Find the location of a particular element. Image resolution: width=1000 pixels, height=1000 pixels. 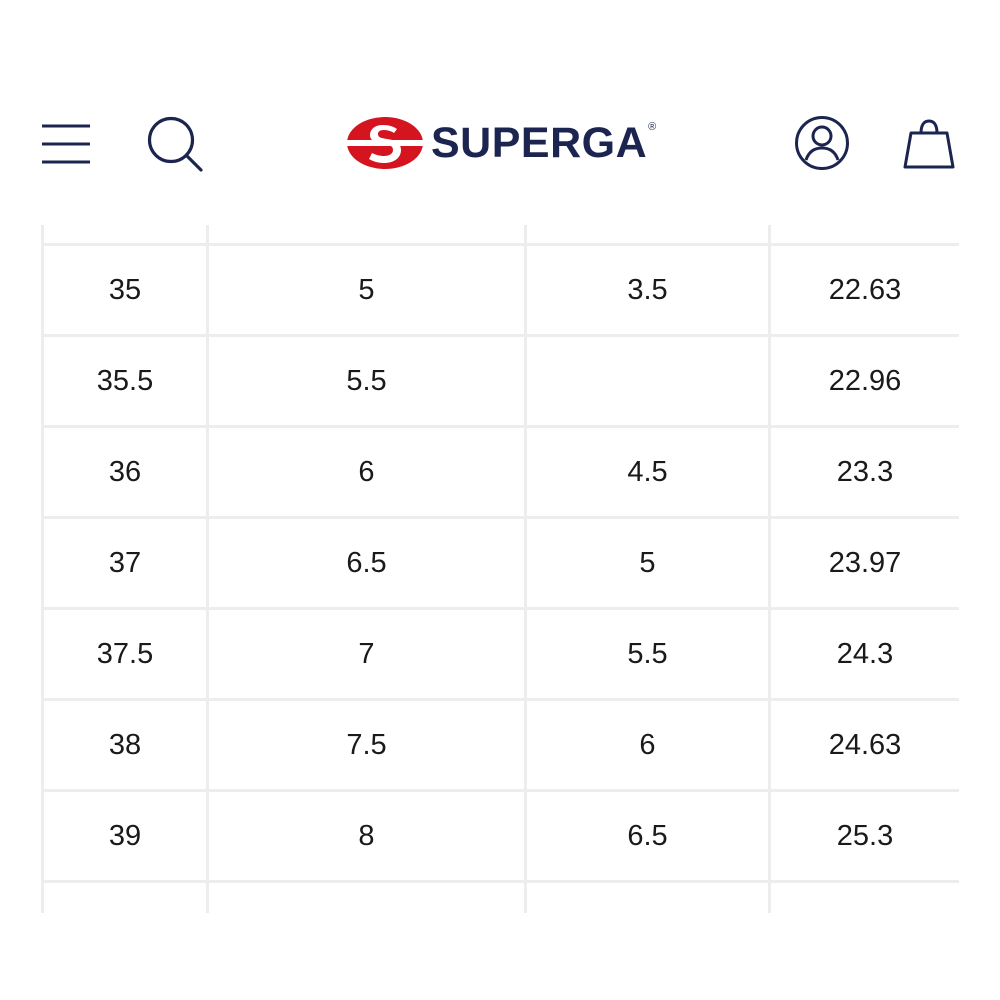

table-row: 36 6 4.5 23.3 is located at coordinates (500, 472).